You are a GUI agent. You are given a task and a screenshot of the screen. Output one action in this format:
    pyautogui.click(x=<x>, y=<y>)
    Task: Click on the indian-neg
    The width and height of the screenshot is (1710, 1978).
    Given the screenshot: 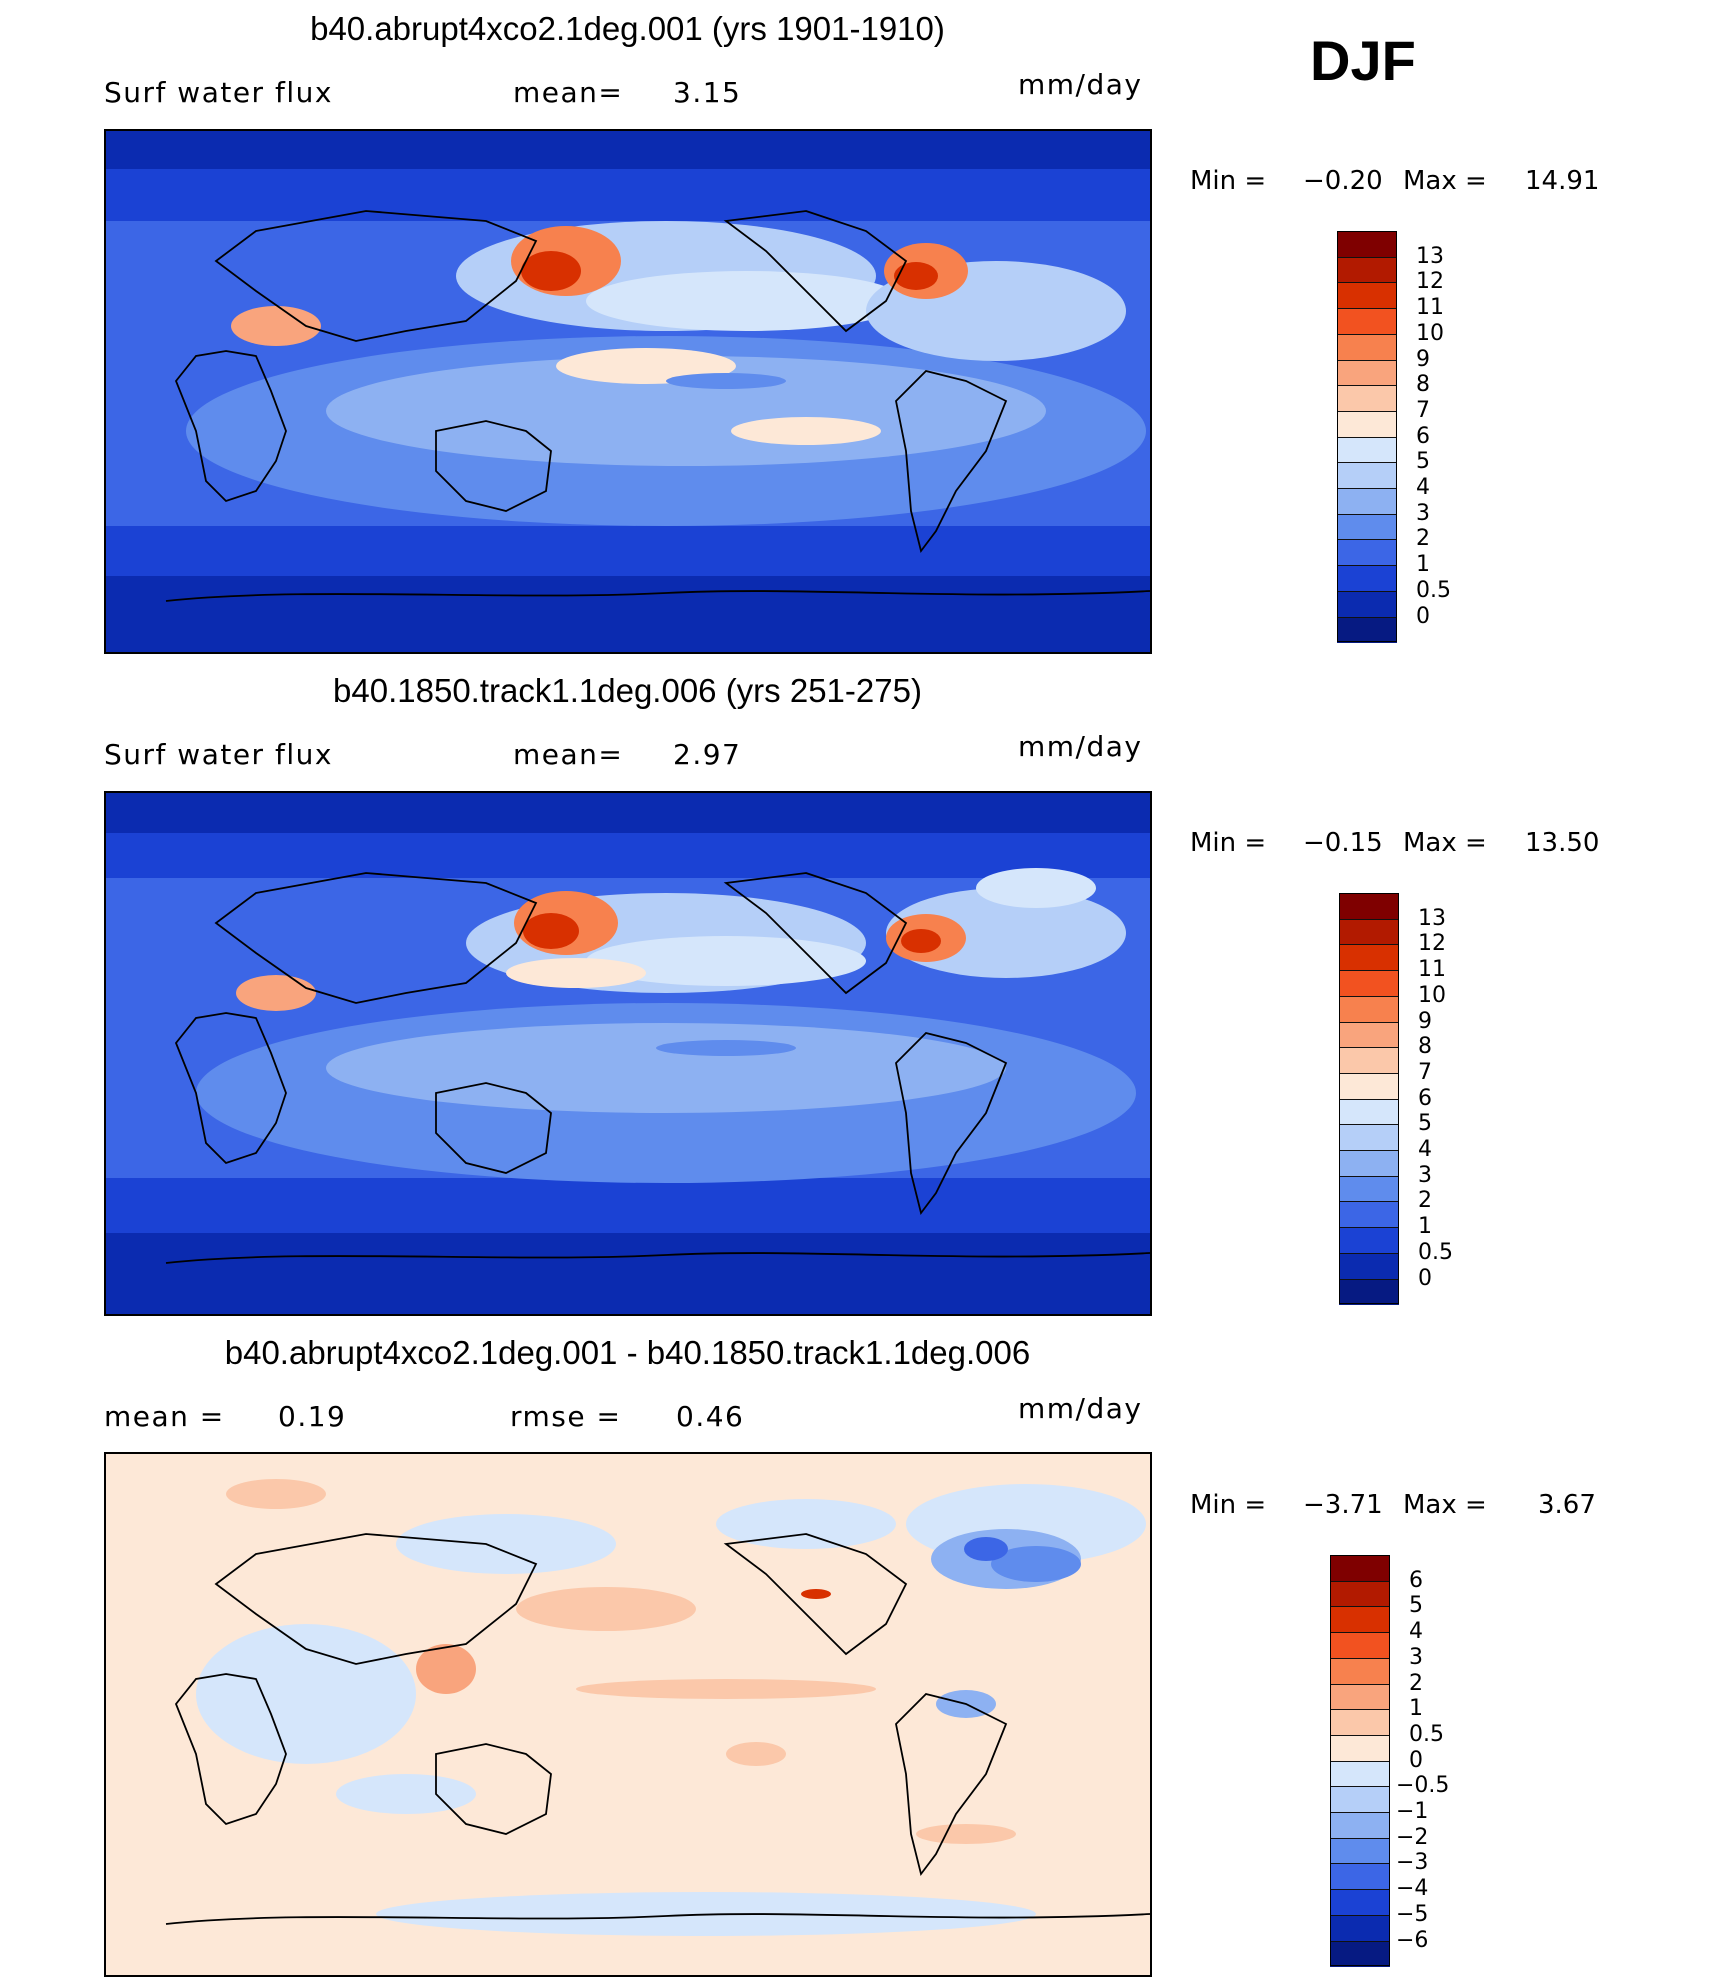 What is the action you would take?
    pyautogui.click(x=406, y=1794)
    